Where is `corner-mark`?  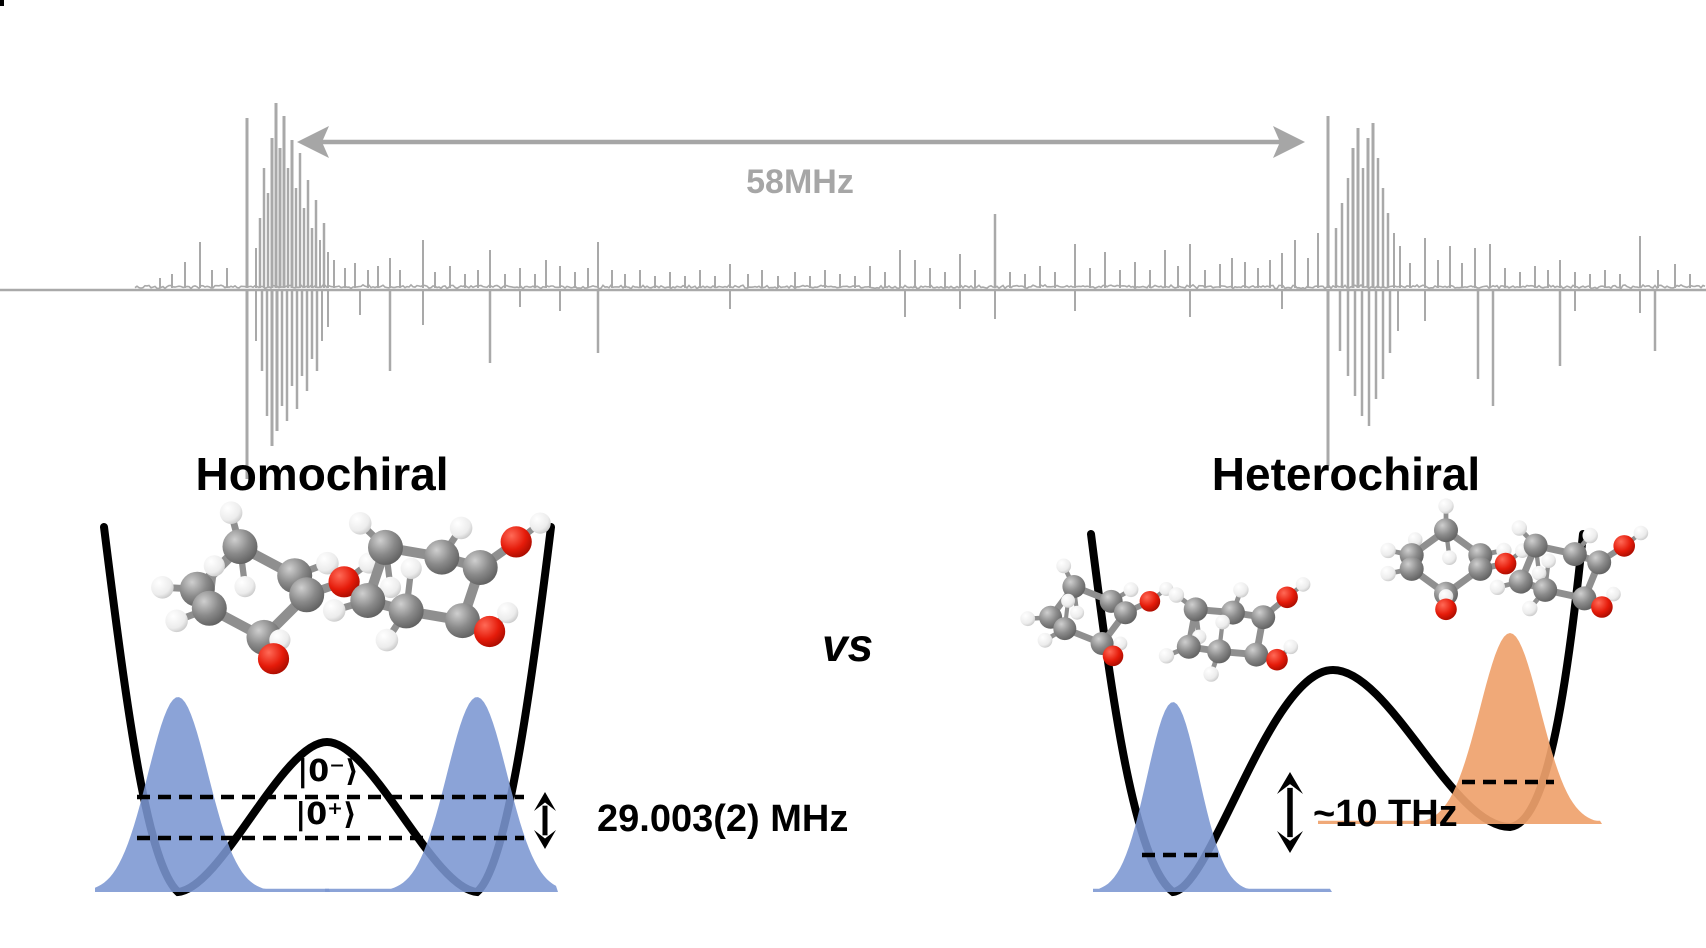 corner-mark is located at coordinates (2, 3).